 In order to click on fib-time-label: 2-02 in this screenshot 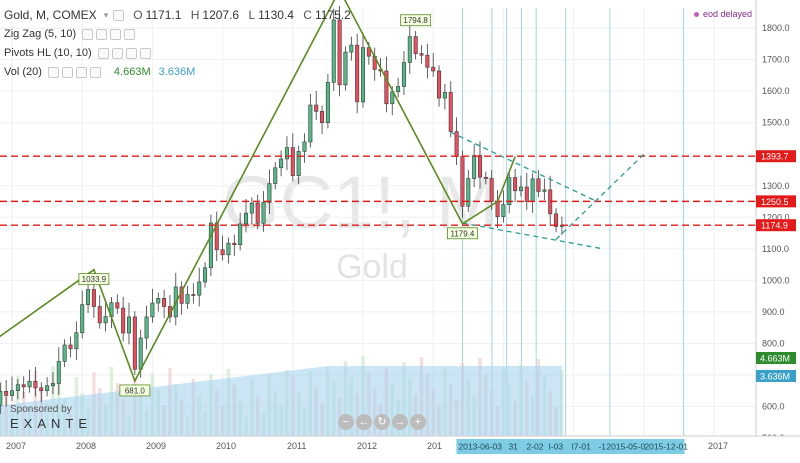, I will do `click(534, 447)`.